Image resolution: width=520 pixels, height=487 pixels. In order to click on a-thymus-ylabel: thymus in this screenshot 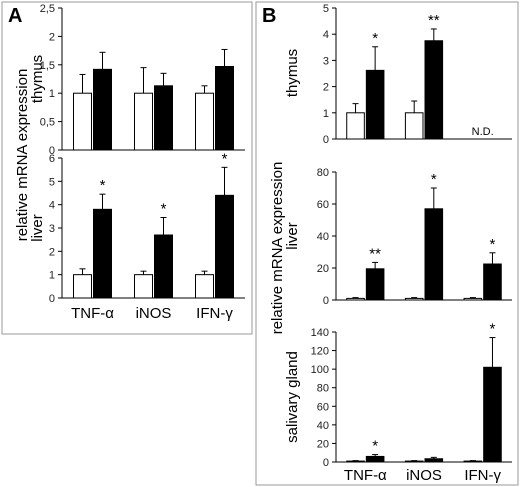, I will do `click(37, 79)`.